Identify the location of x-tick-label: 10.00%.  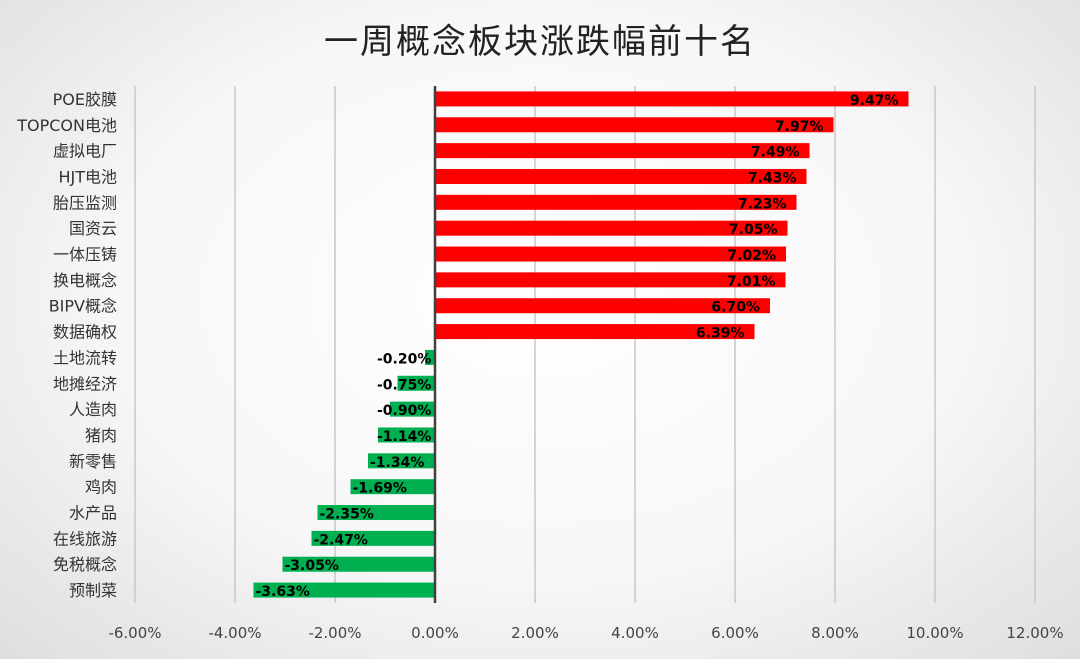
(934, 633).